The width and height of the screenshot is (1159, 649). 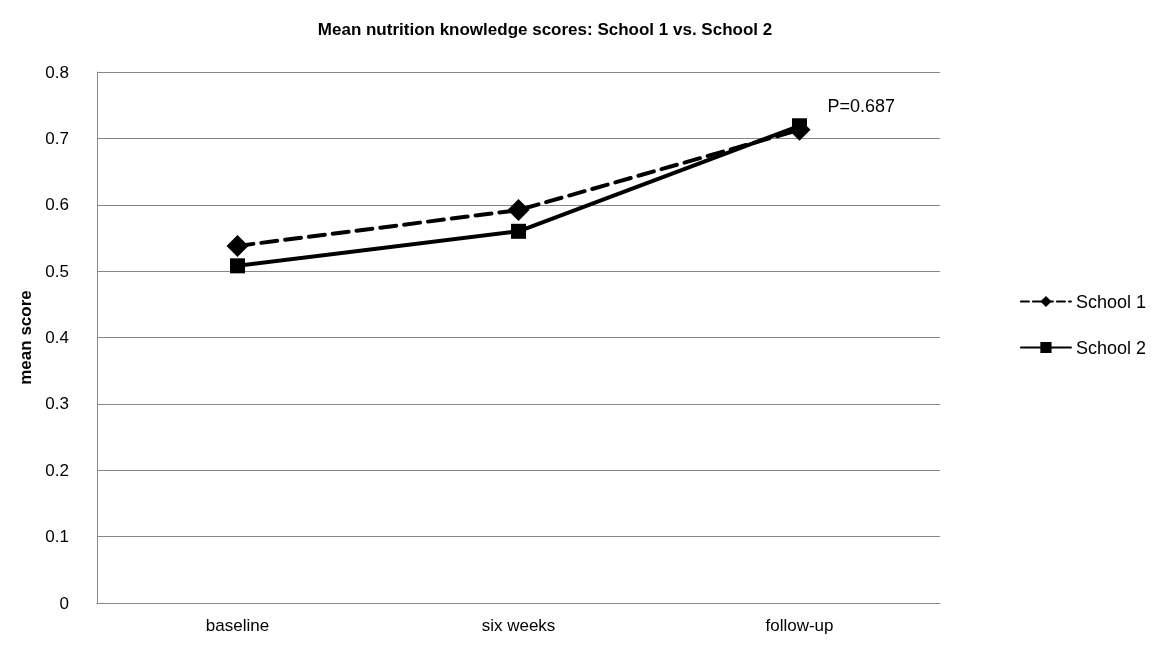 I want to click on y-axis-title: mean score, so click(x=26, y=337).